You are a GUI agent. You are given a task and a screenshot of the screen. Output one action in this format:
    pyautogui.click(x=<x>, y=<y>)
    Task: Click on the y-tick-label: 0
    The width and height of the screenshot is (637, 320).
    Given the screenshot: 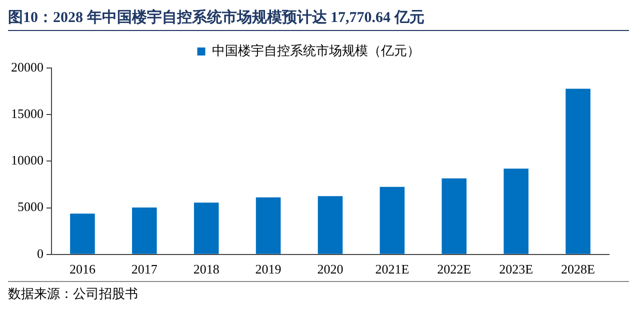 What is the action you would take?
    pyautogui.click(x=40, y=253)
    